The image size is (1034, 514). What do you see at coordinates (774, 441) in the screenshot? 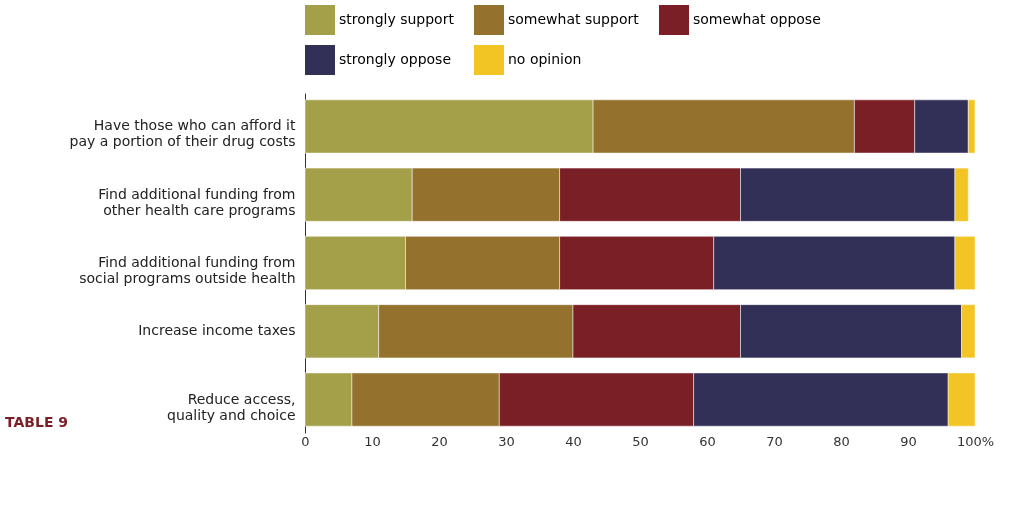
I see `x-tick-label: 70` at bounding box center [774, 441].